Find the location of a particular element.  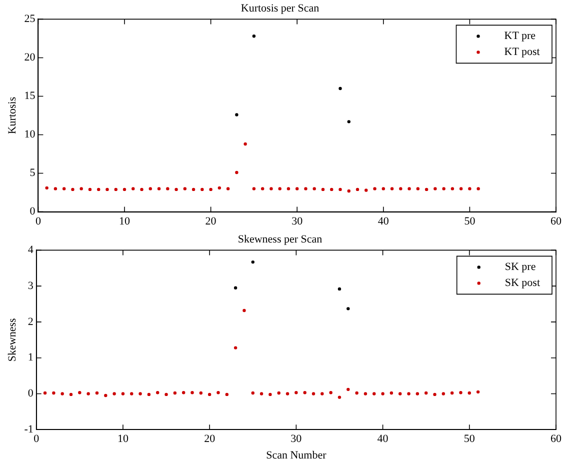

x-axis-title: Scan Number is located at coordinates (296, 455).